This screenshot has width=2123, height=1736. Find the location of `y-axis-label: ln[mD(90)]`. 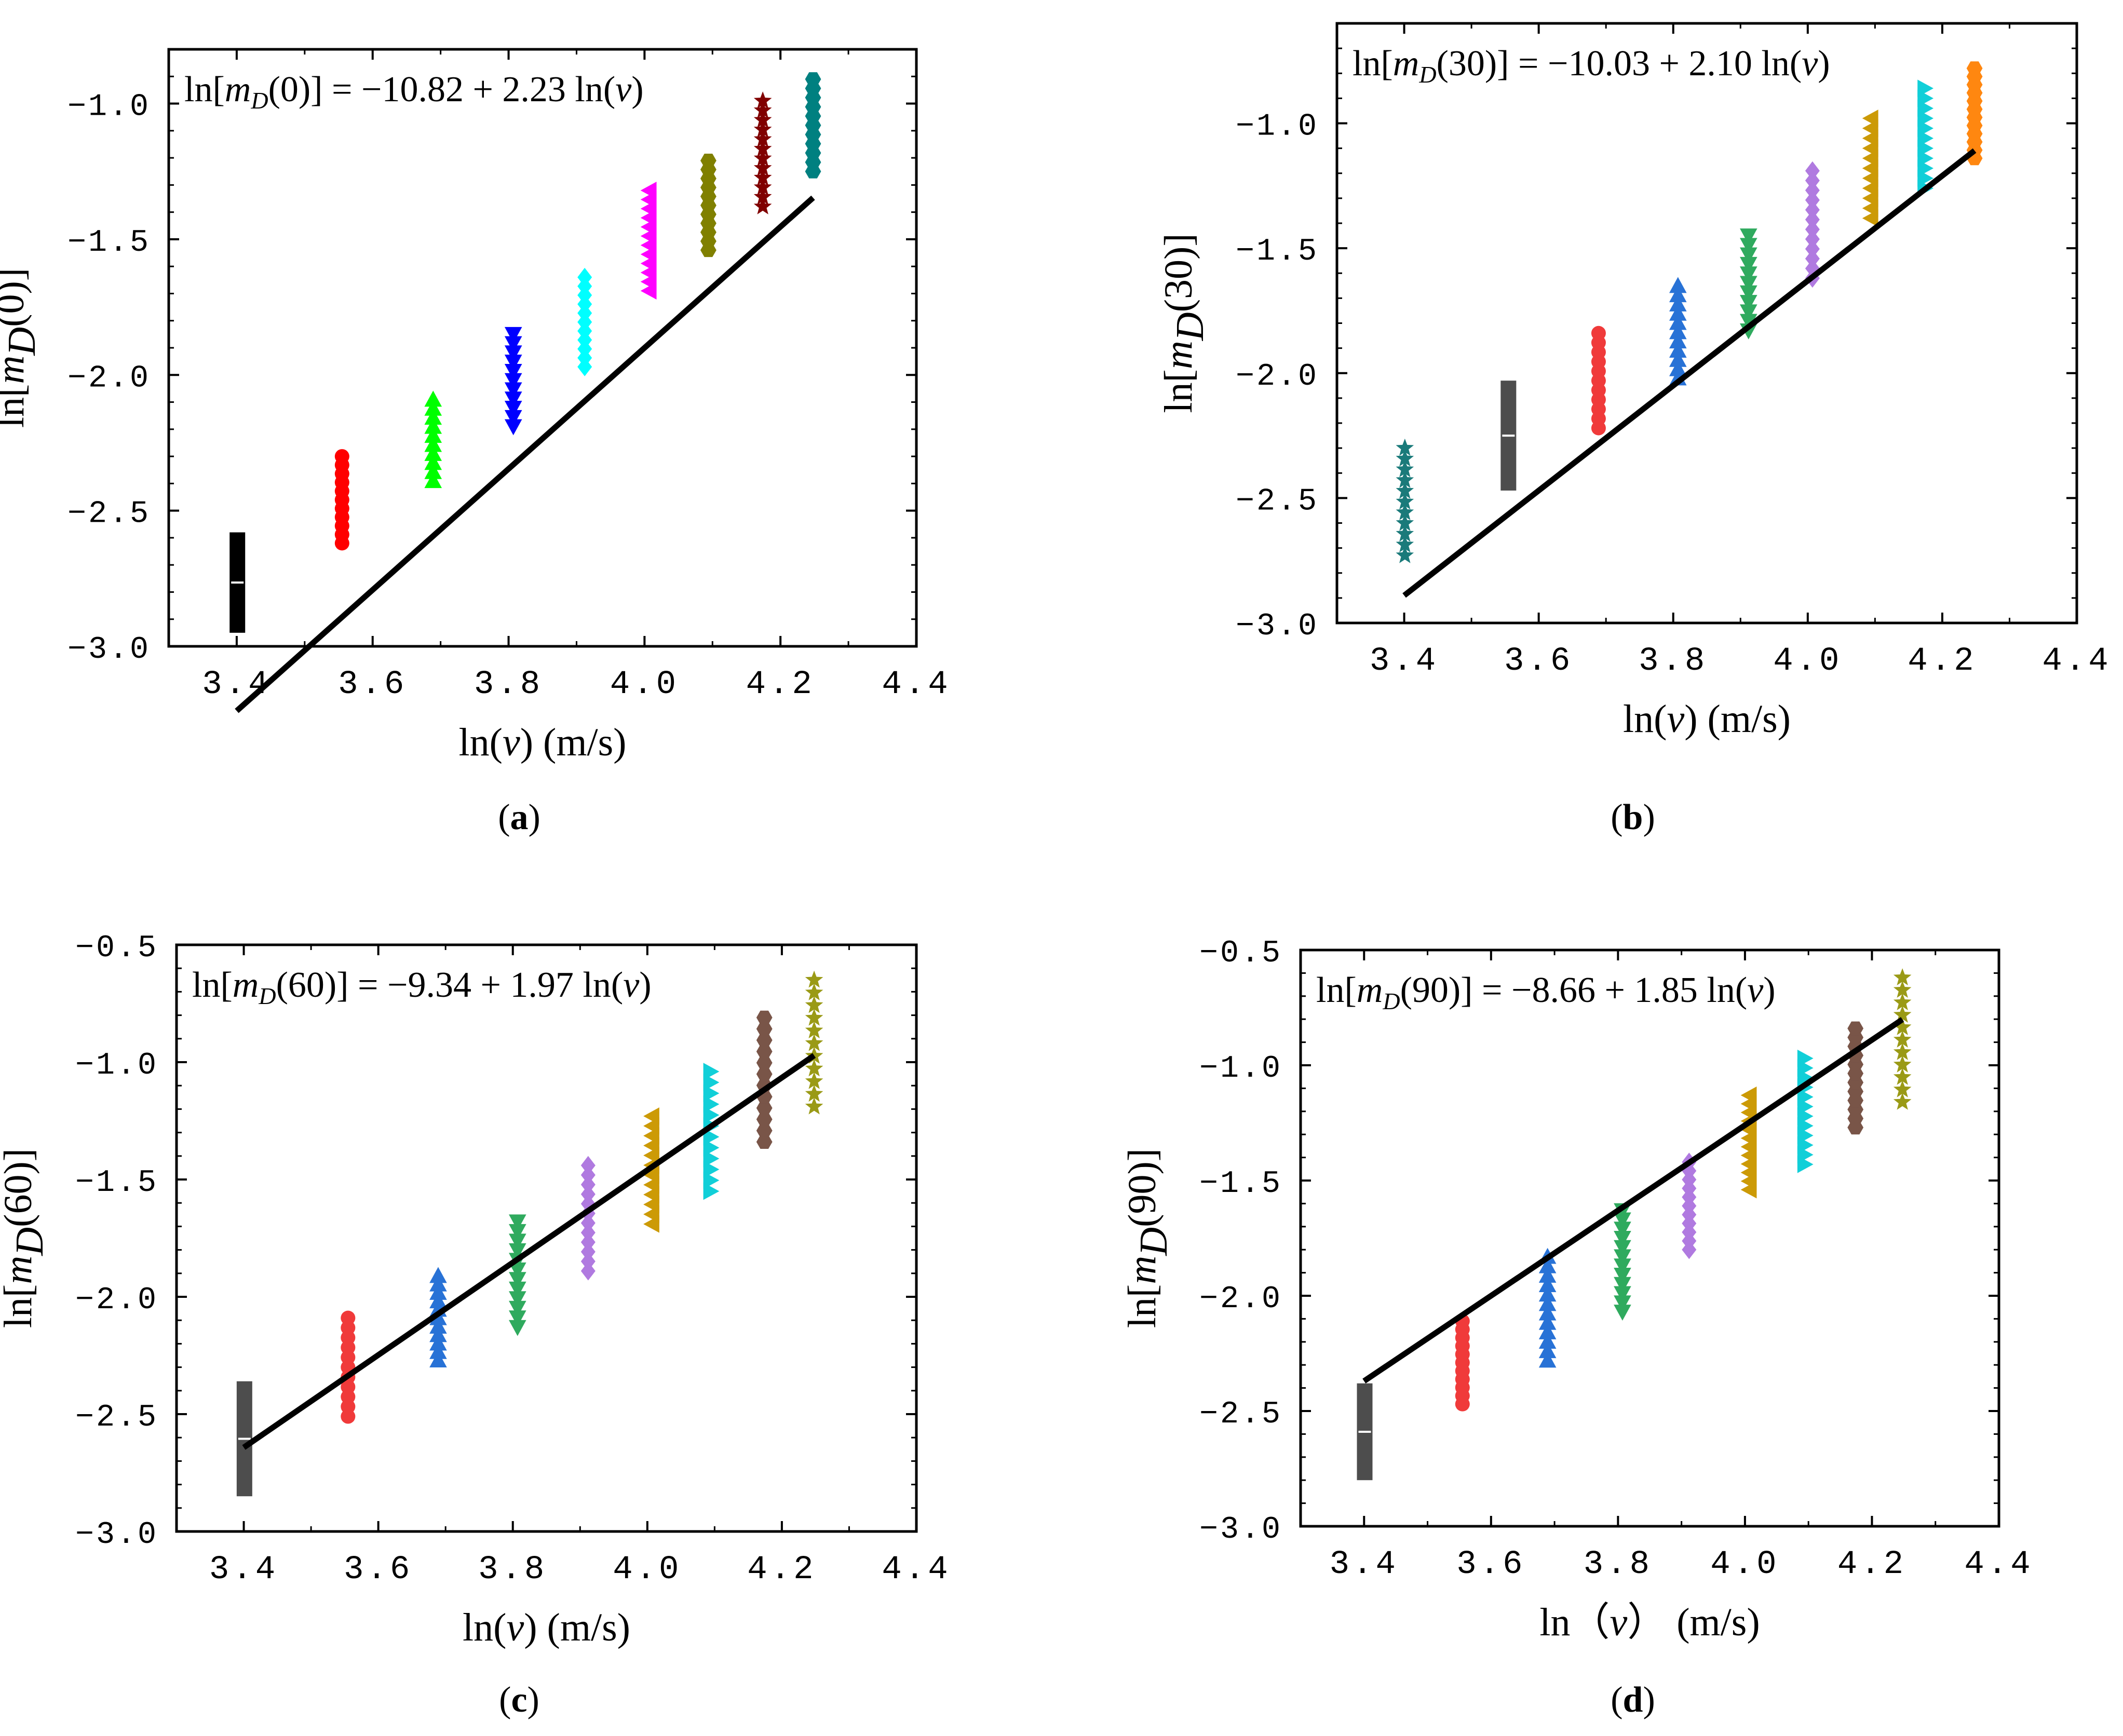

y-axis-label: ln[mD(90)] is located at coordinates (1147, 1238).